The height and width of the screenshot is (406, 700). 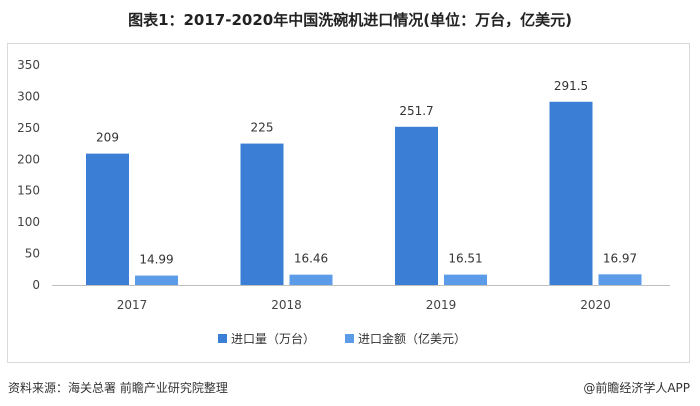 What do you see at coordinates (595, 305) in the screenshot?
I see `x-tick-label: 2020` at bounding box center [595, 305].